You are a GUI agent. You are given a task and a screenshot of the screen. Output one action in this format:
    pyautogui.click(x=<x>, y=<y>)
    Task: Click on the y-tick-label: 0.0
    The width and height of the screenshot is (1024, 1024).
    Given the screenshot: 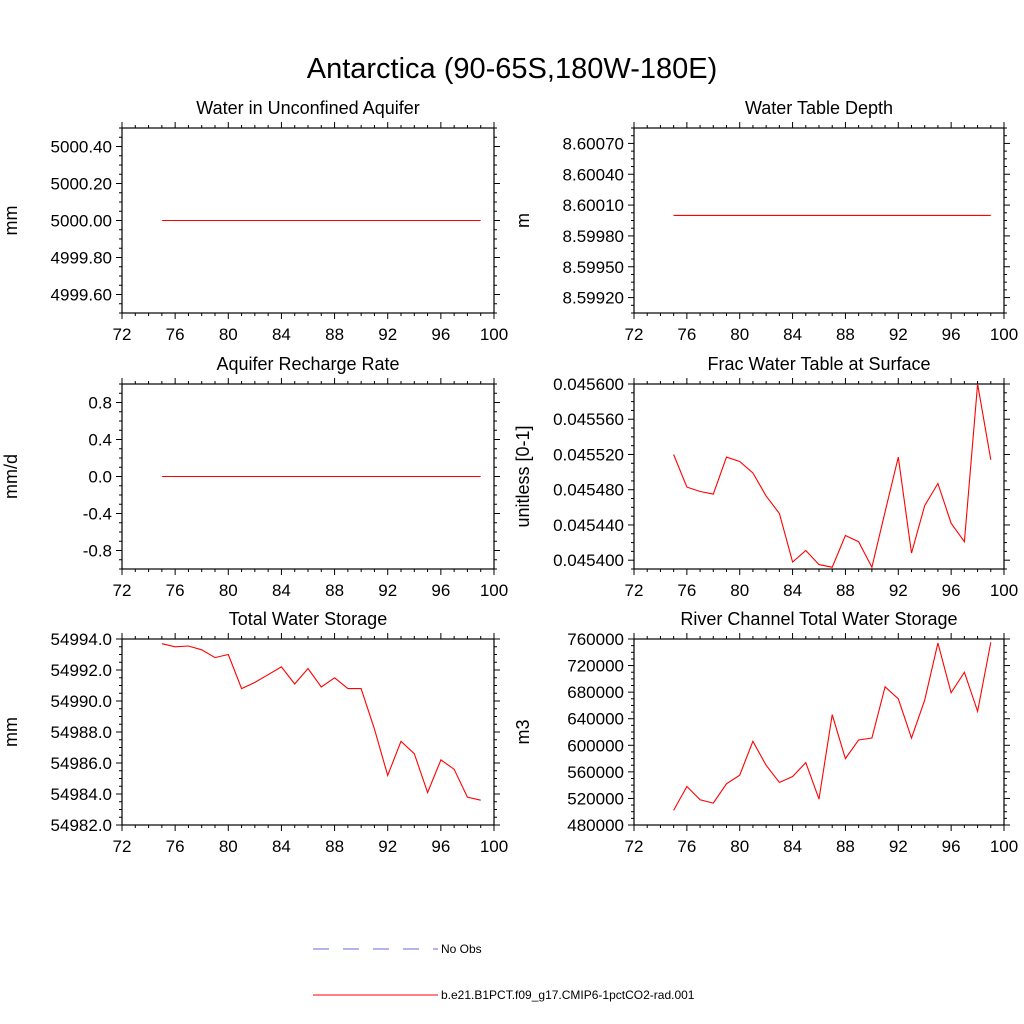 What is the action you would take?
    pyautogui.click(x=100, y=477)
    